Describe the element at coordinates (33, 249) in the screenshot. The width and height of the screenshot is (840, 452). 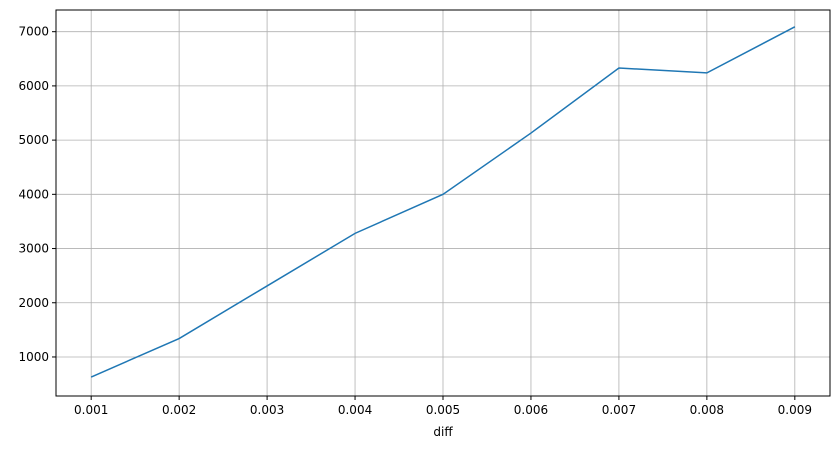
I see `y-tick-label: 3000` at that location.